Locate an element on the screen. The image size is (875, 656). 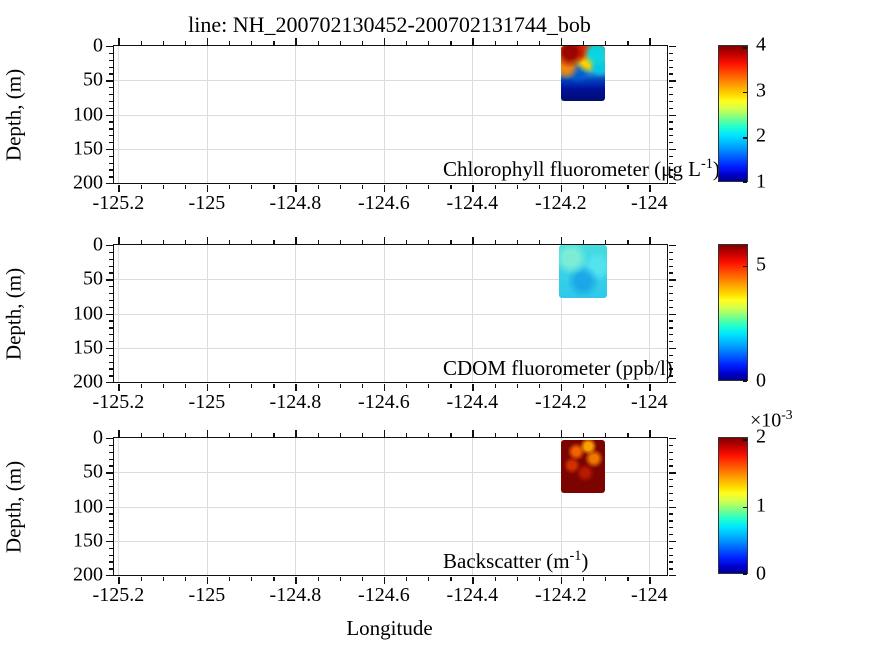
plot-label-backscatter: Backscatter (m-1) is located at coordinates (515, 561).